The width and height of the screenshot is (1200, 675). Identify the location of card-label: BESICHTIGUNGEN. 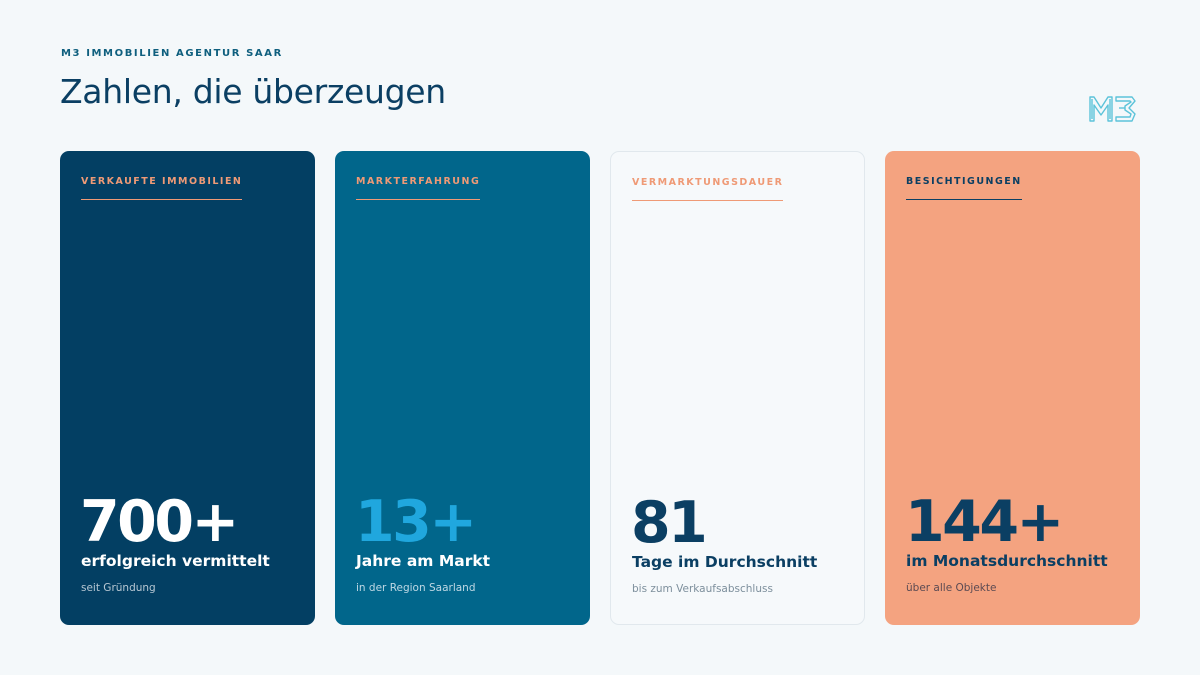
(964, 188).